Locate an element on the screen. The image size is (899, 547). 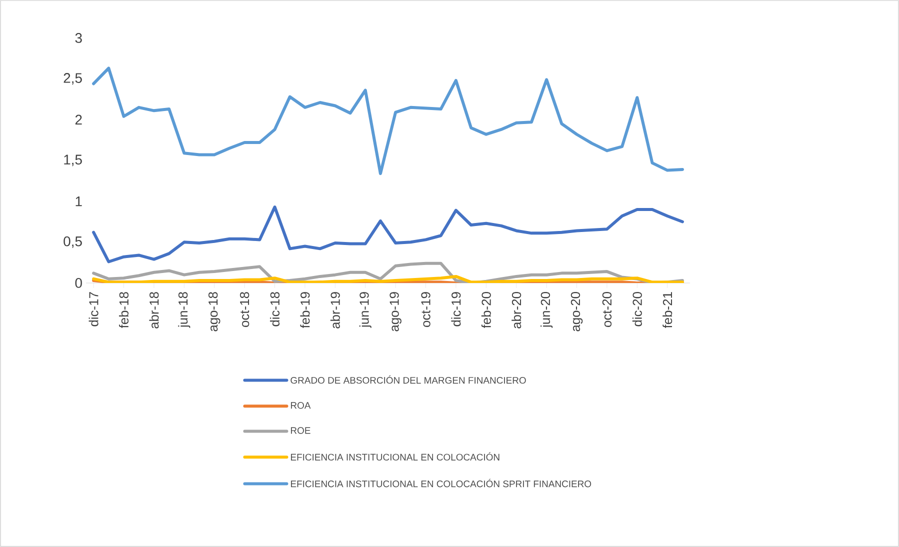
x-tick-label: oct-20 is located at coordinates (607, 309).